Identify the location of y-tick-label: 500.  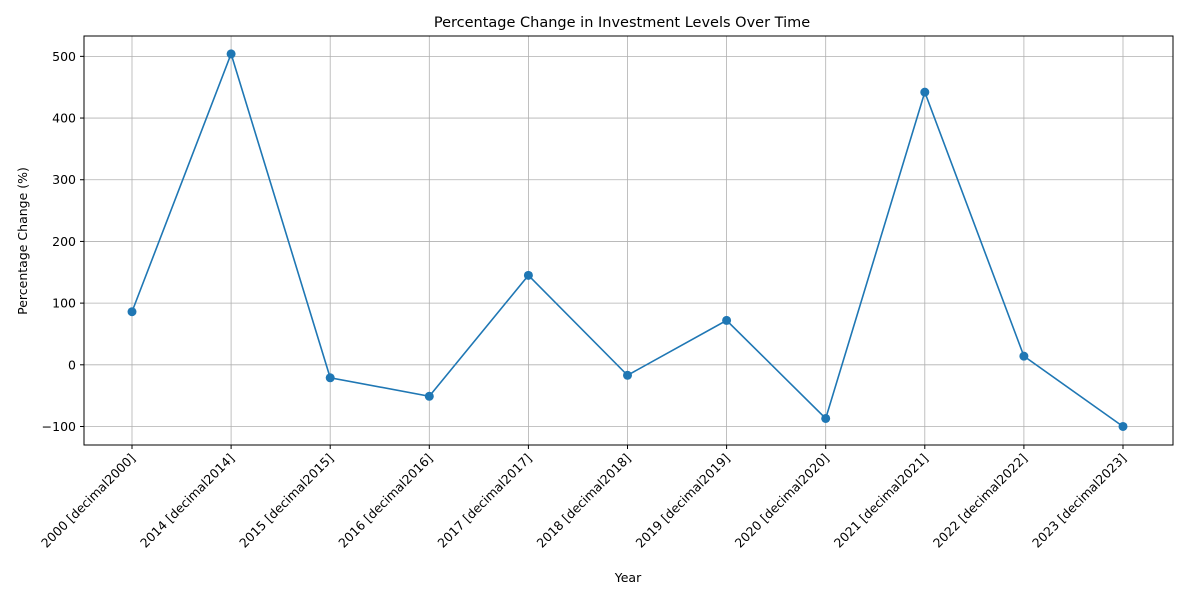
(64, 56).